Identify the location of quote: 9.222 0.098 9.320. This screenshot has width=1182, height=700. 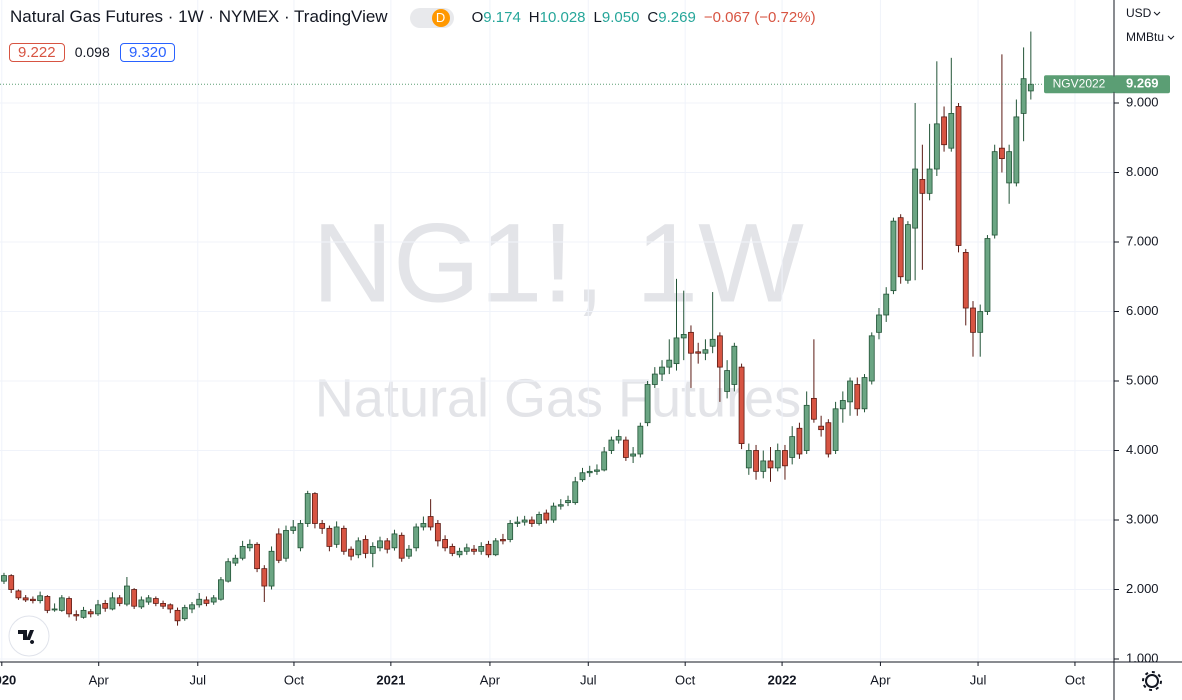
(92, 52).